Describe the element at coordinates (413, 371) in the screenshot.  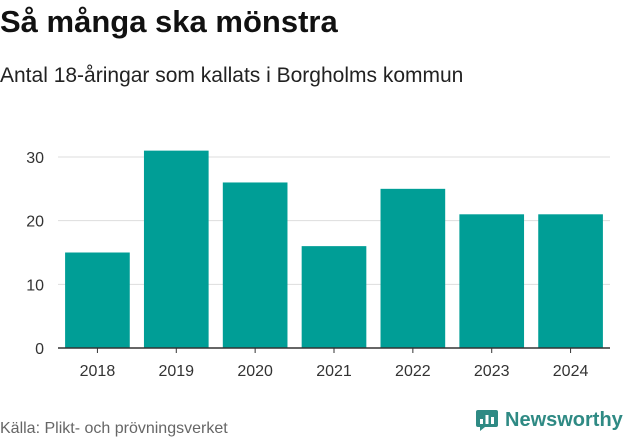
I see `x-tick-label: 2022` at that location.